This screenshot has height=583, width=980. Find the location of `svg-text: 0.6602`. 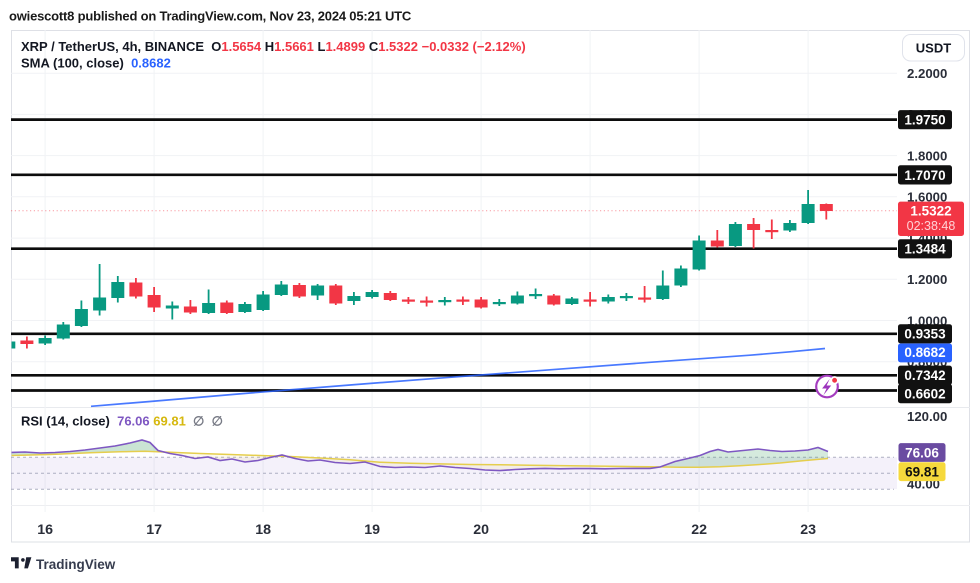

svg-text: 0.6602 is located at coordinates (924, 394).